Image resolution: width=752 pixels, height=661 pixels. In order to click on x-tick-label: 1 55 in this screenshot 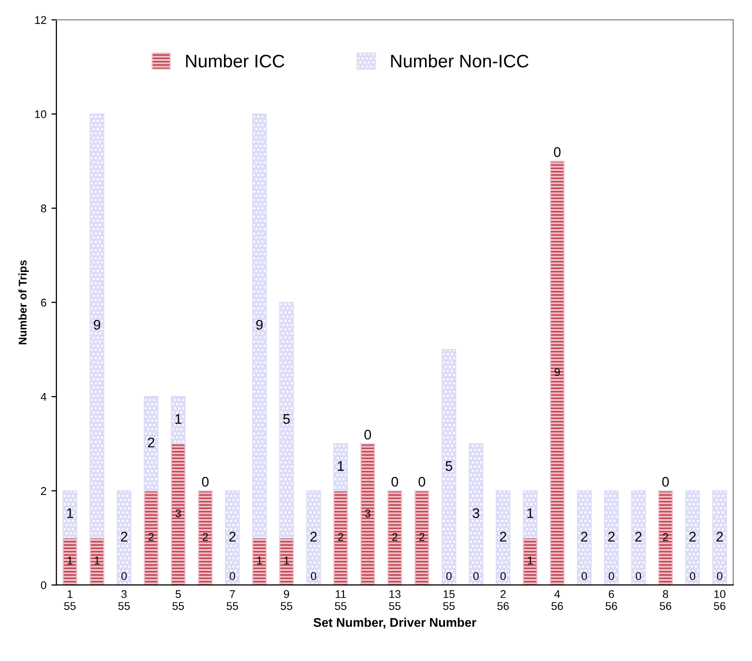, I will do `click(70, 600)`.